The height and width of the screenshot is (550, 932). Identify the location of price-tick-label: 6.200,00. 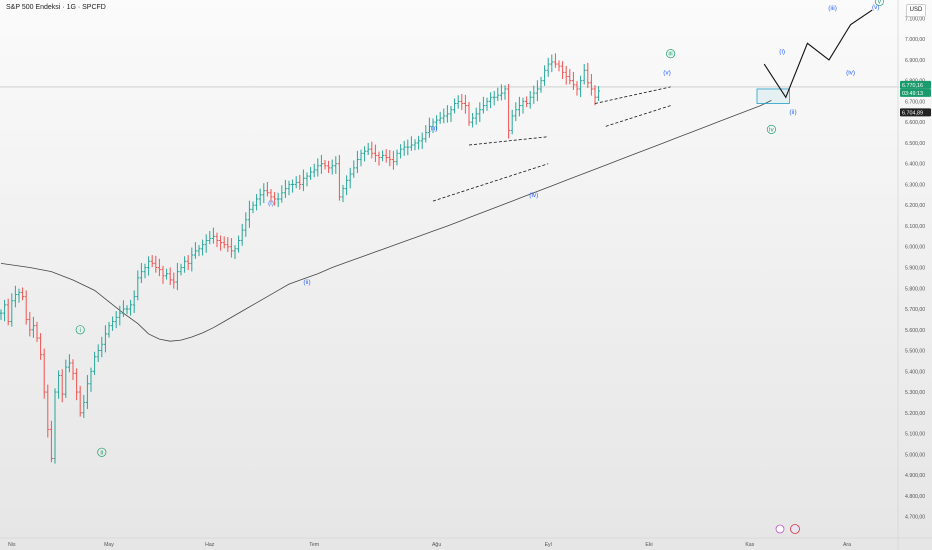
(915, 206).